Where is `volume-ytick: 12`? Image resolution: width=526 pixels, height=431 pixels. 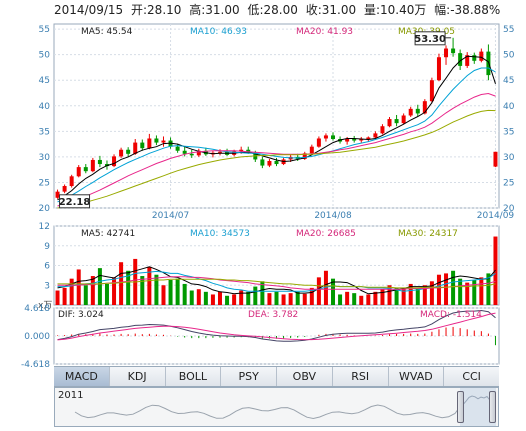 volume-ytick: 12 is located at coordinates (44, 227).